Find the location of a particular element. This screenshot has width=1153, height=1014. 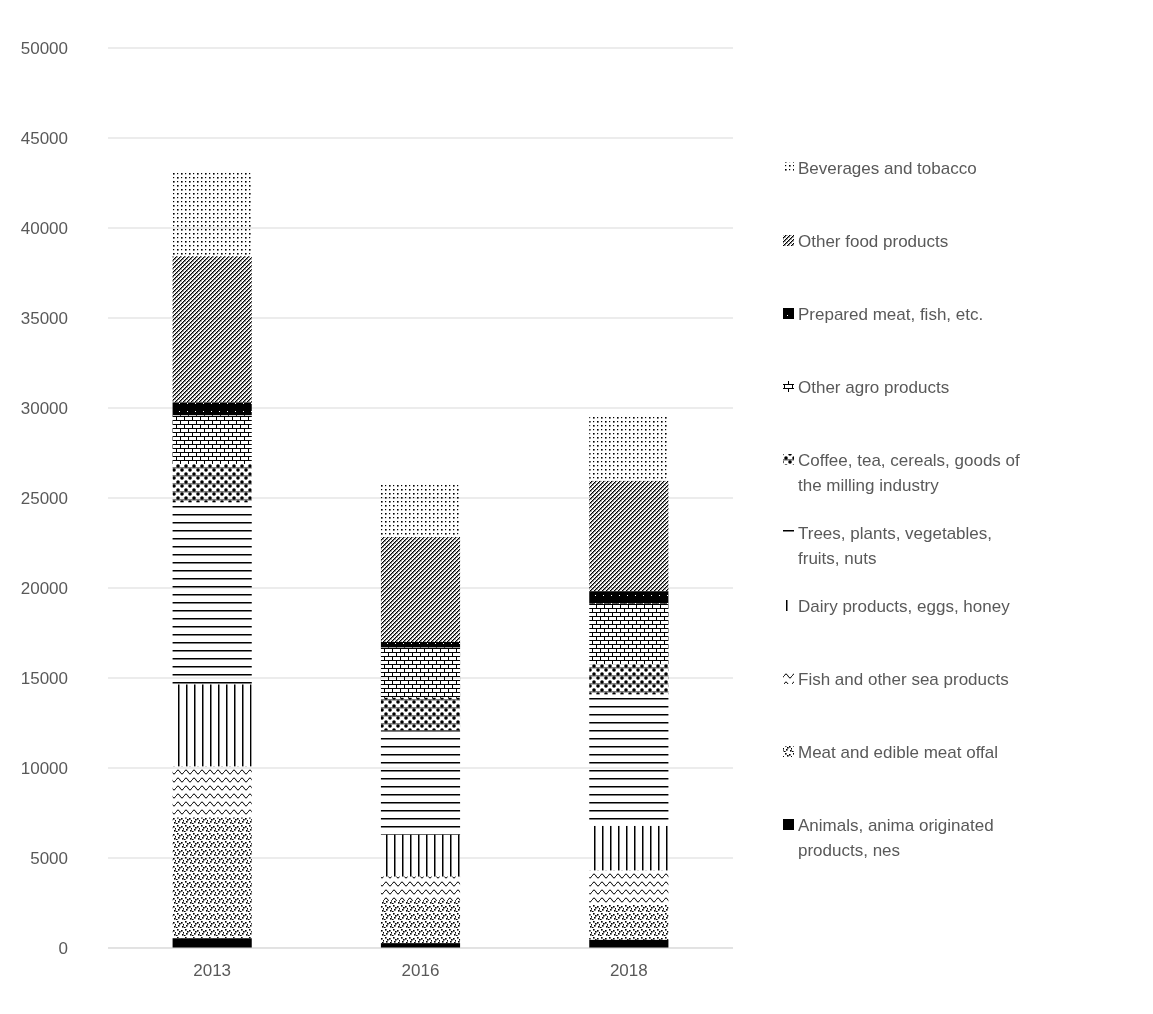

x-tick-label: 2018 is located at coordinates (628, 970).